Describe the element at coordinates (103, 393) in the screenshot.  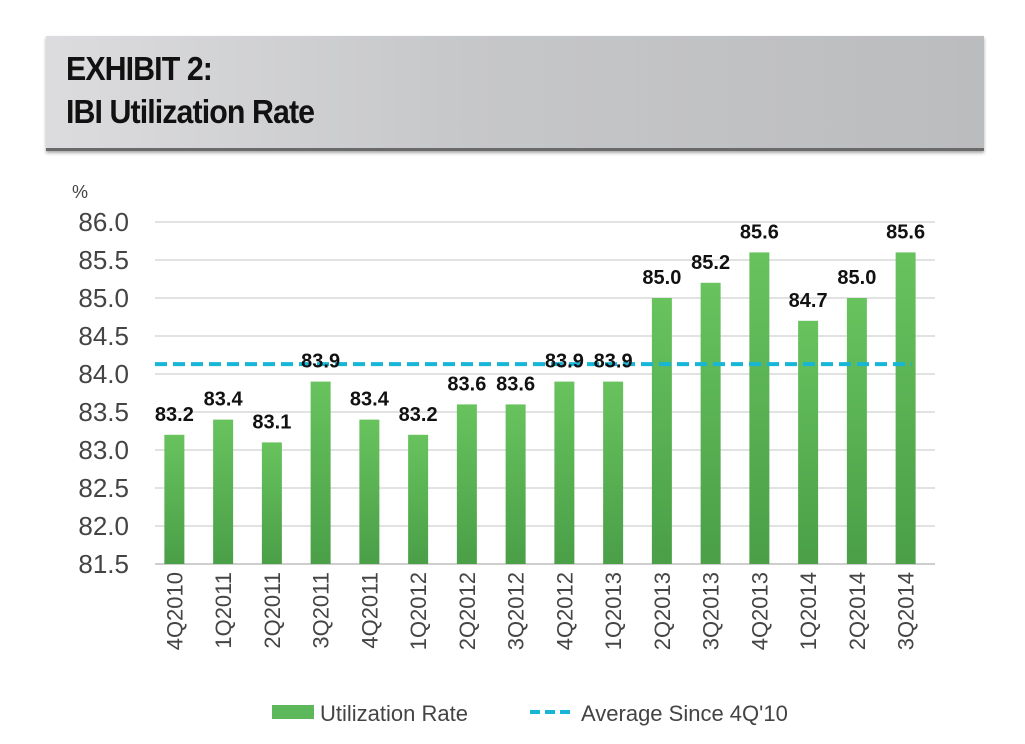
I see `y-axis: 81.5 82.0 82.5 83.0 83.5 84.0 84.5 85.0 85.5 86.0` at that location.